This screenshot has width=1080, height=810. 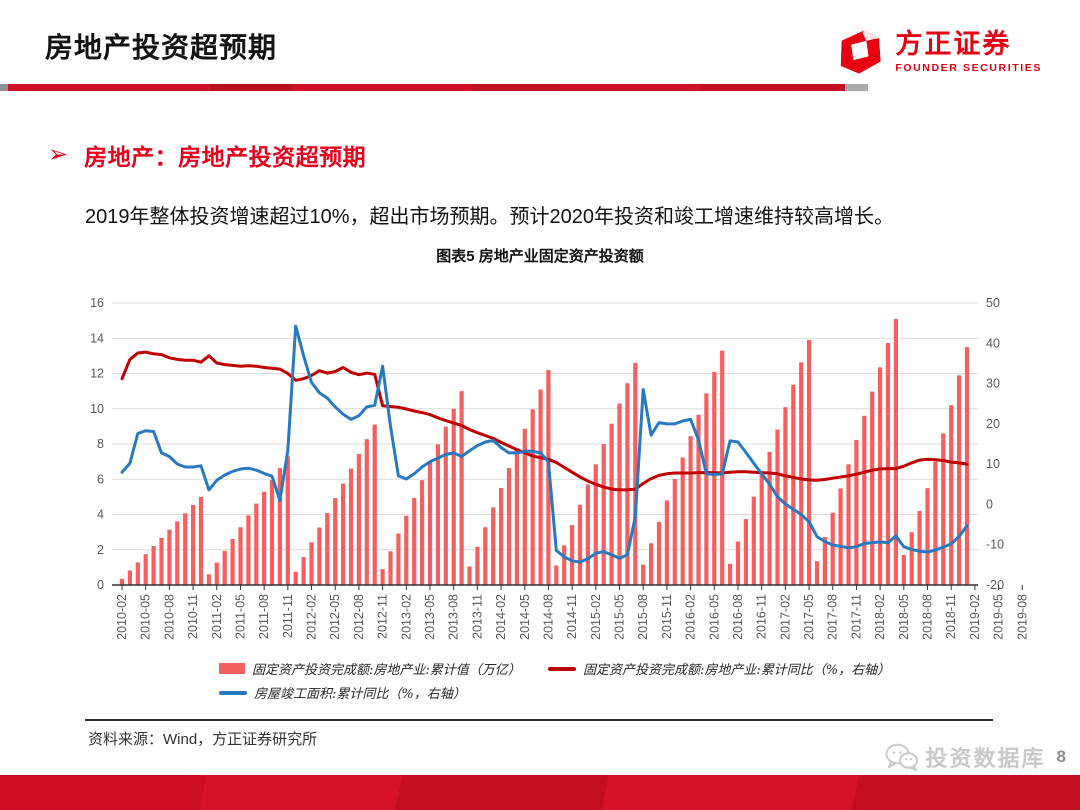 What do you see at coordinates (122, 617) in the screenshot?
I see `svg-text: 2010-02` at bounding box center [122, 617].